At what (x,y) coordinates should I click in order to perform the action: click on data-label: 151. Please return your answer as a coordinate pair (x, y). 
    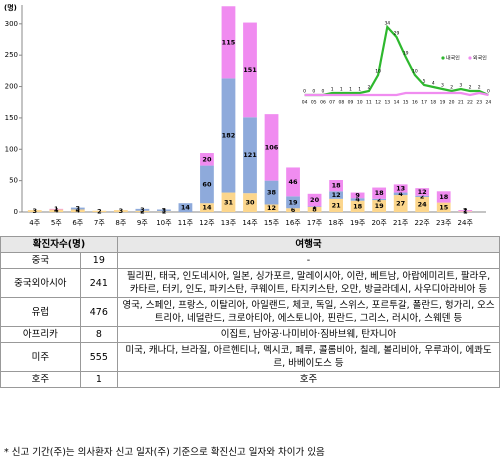
    Looking at the image, I should click on (250, 70).